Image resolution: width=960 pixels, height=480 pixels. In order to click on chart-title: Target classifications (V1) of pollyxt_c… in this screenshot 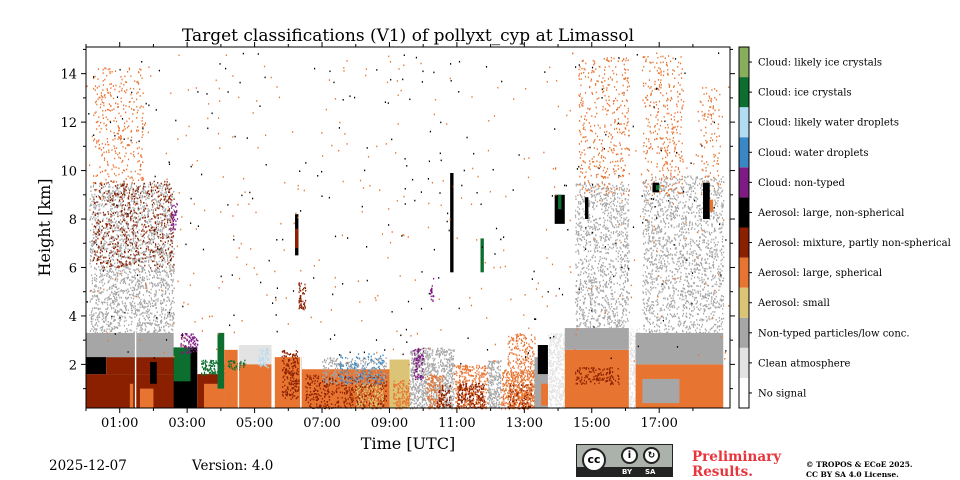, I will do `click(408, 36)`.